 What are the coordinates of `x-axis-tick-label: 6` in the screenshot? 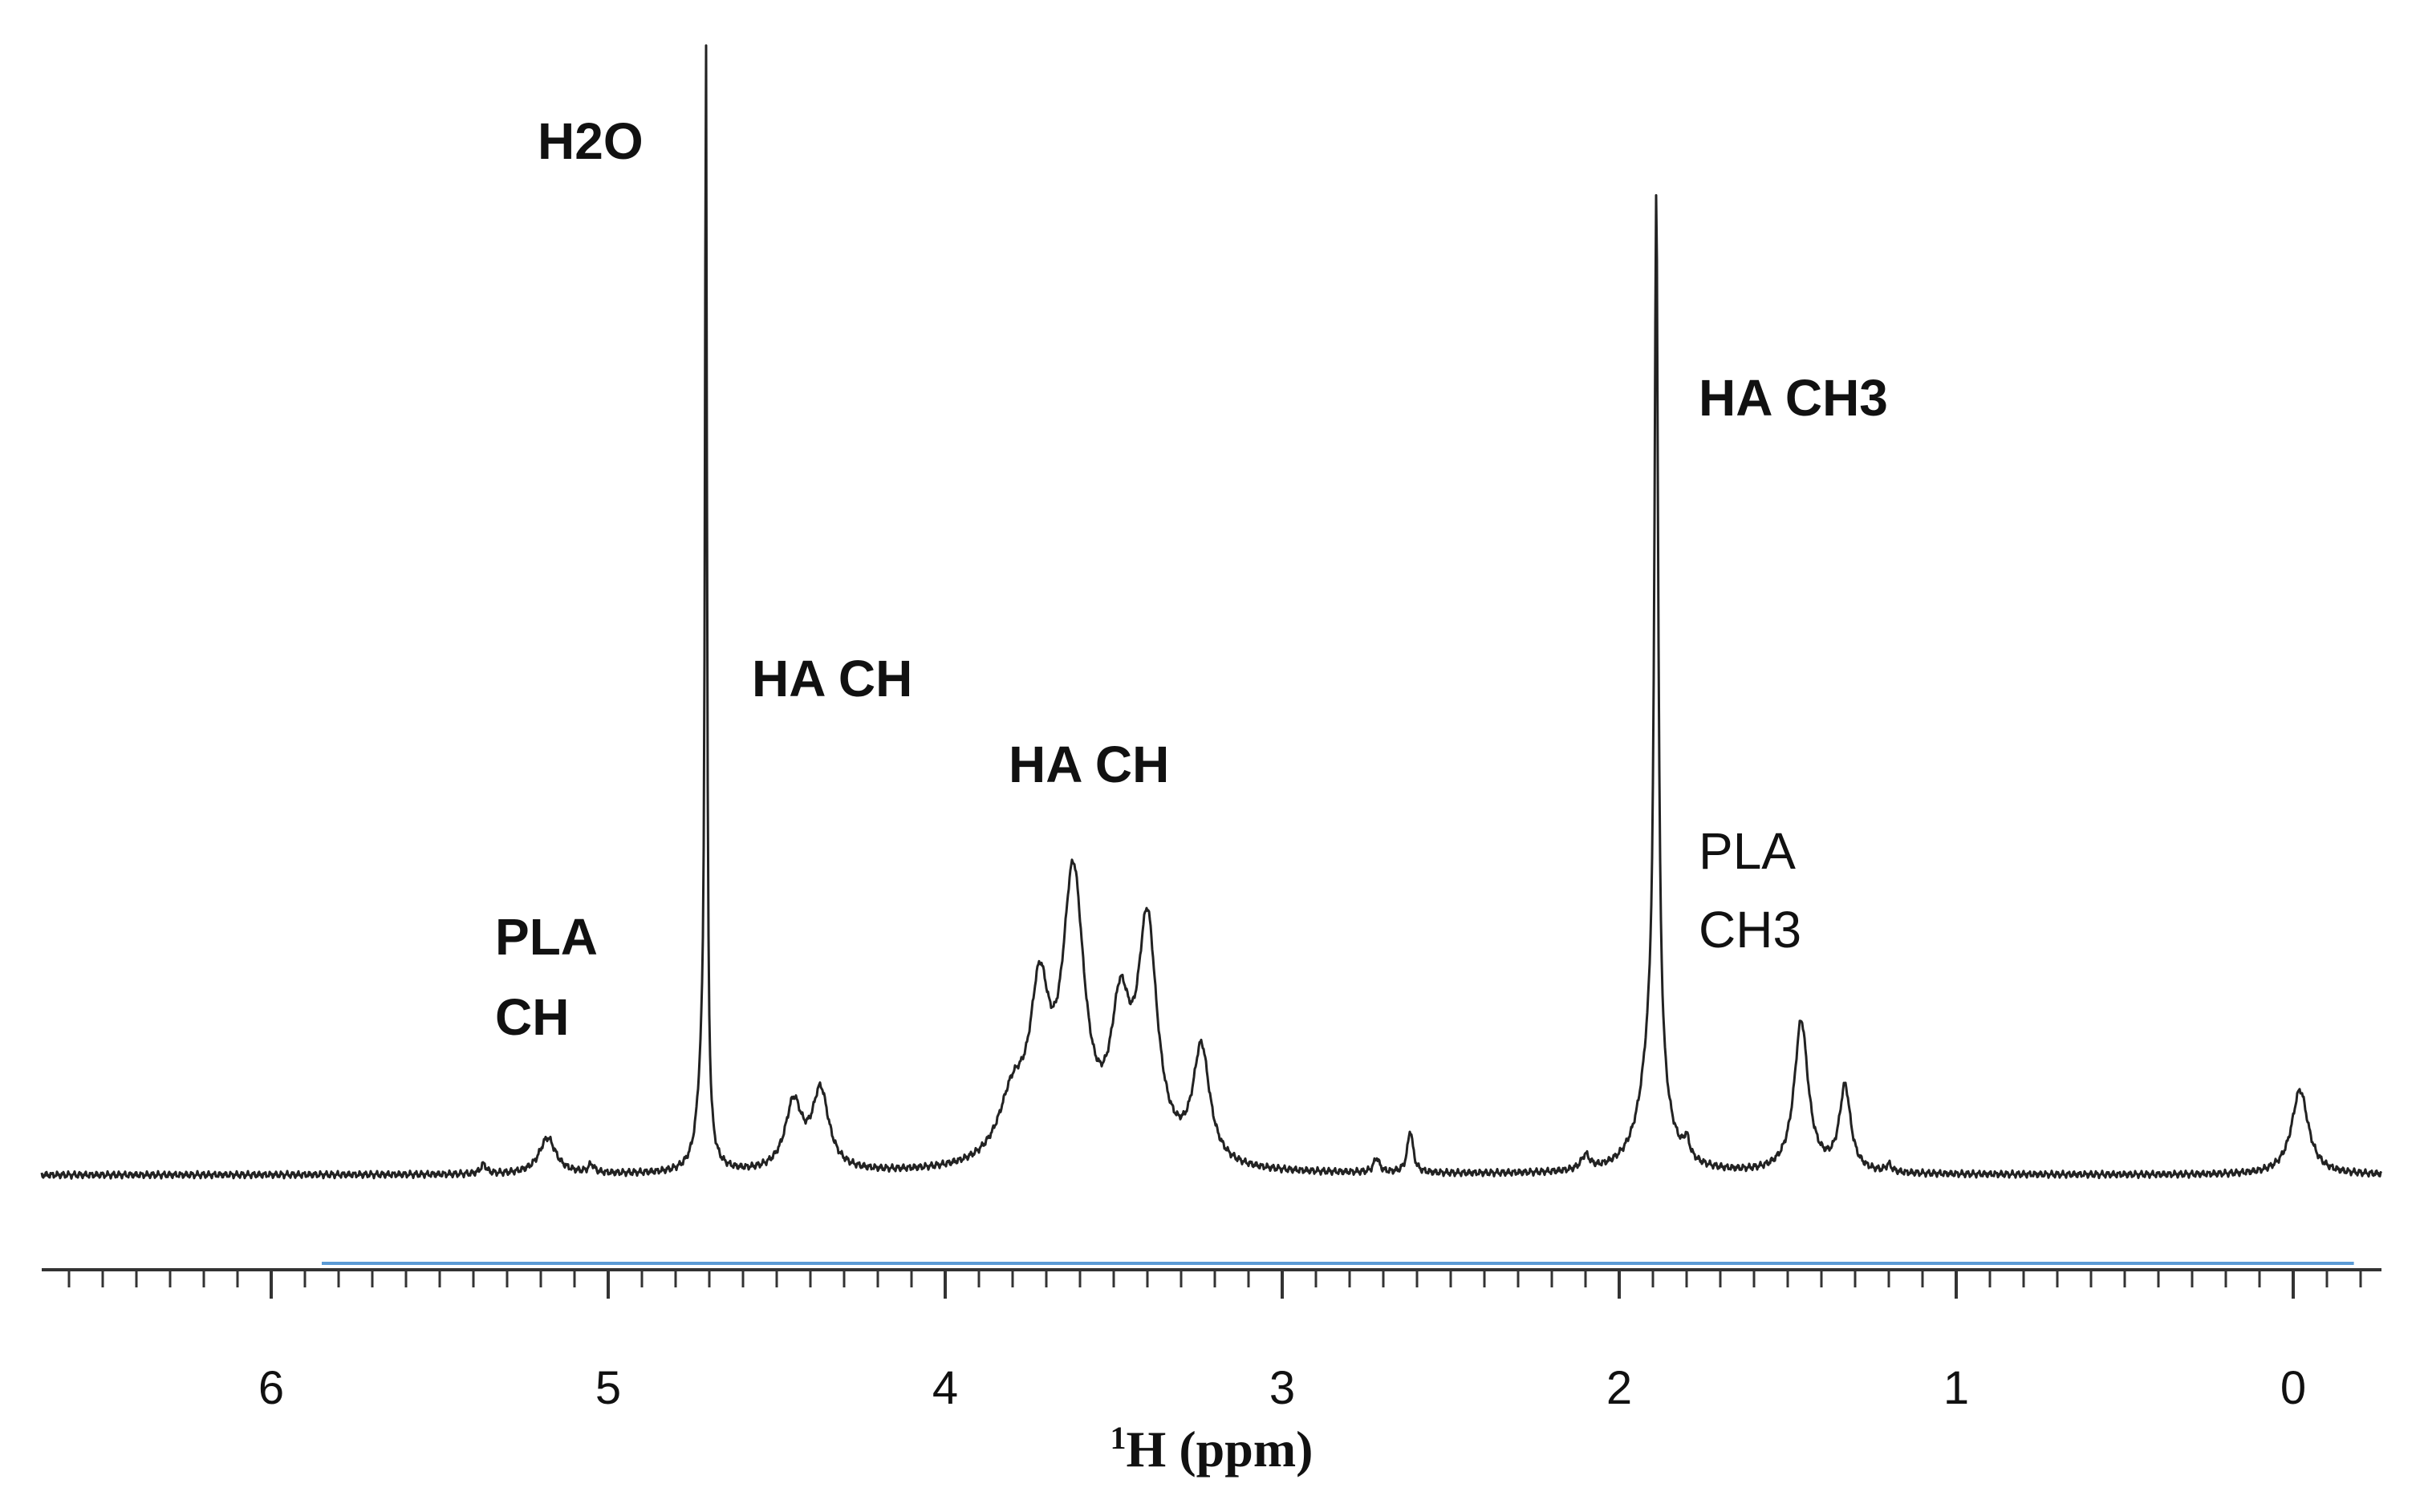 It's located at (271, 1388).